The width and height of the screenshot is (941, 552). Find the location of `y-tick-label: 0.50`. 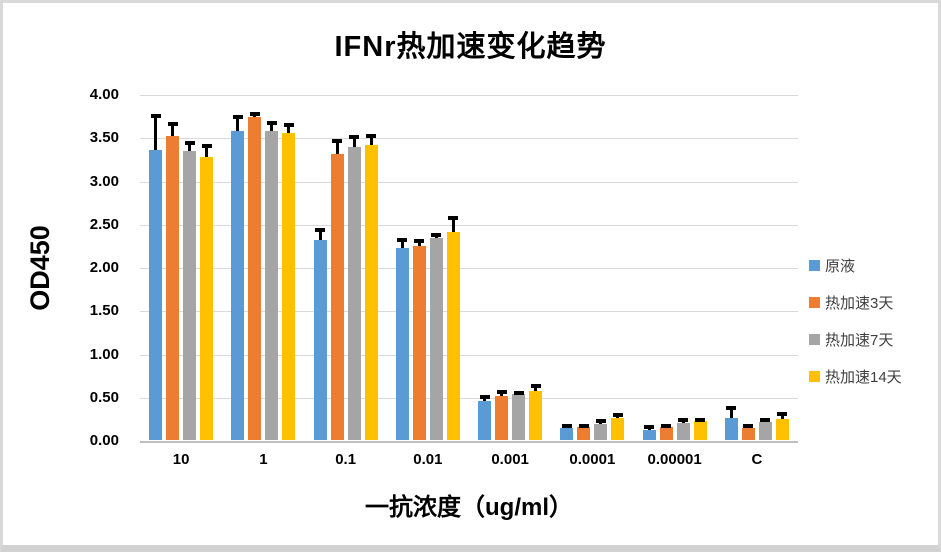

y-tick-label: 0.50 is located at coordinates (104, 397).